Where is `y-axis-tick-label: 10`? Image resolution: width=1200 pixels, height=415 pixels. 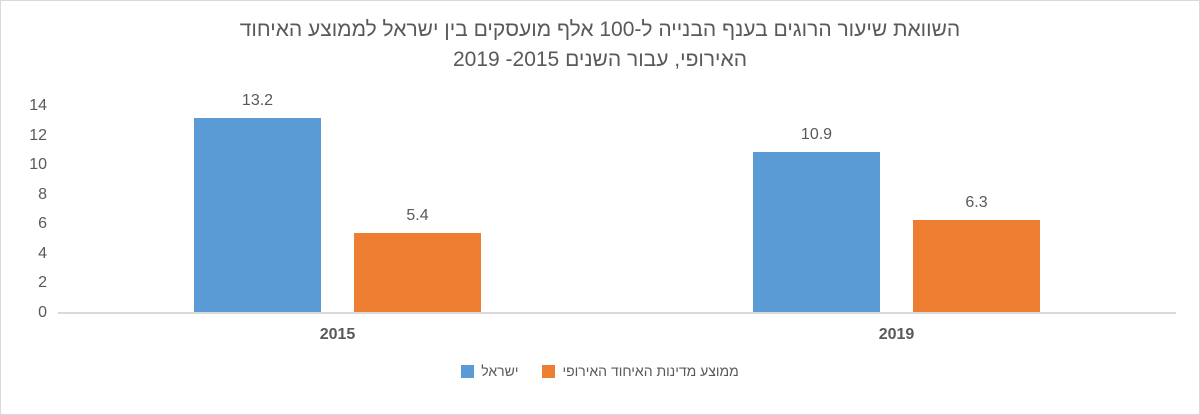 y-axis-tick-label: 10 is located at coordinates (38, 165).